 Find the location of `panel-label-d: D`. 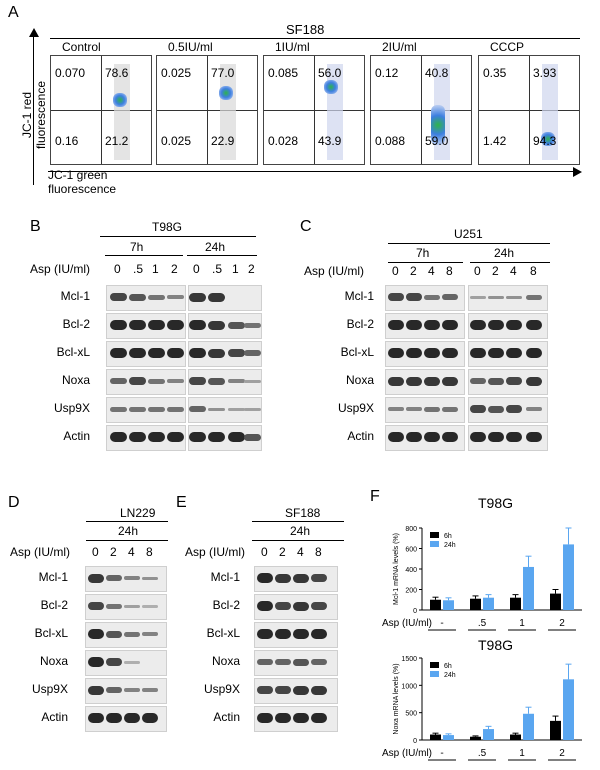

panel-label-d: D is located at coordinates (14, 502).